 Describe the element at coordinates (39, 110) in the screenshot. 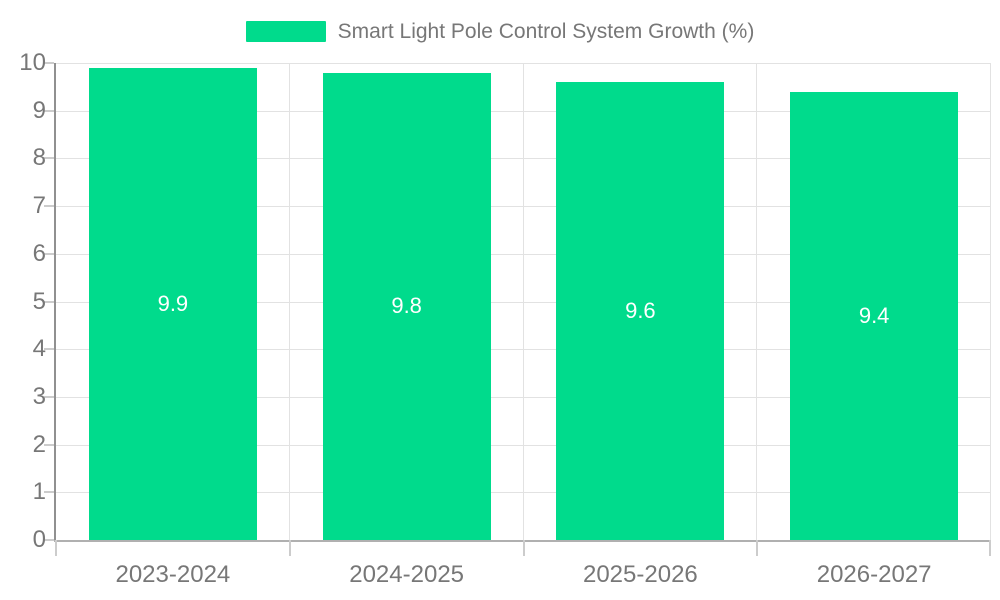

I see `y-tick-label: 9` at that location.